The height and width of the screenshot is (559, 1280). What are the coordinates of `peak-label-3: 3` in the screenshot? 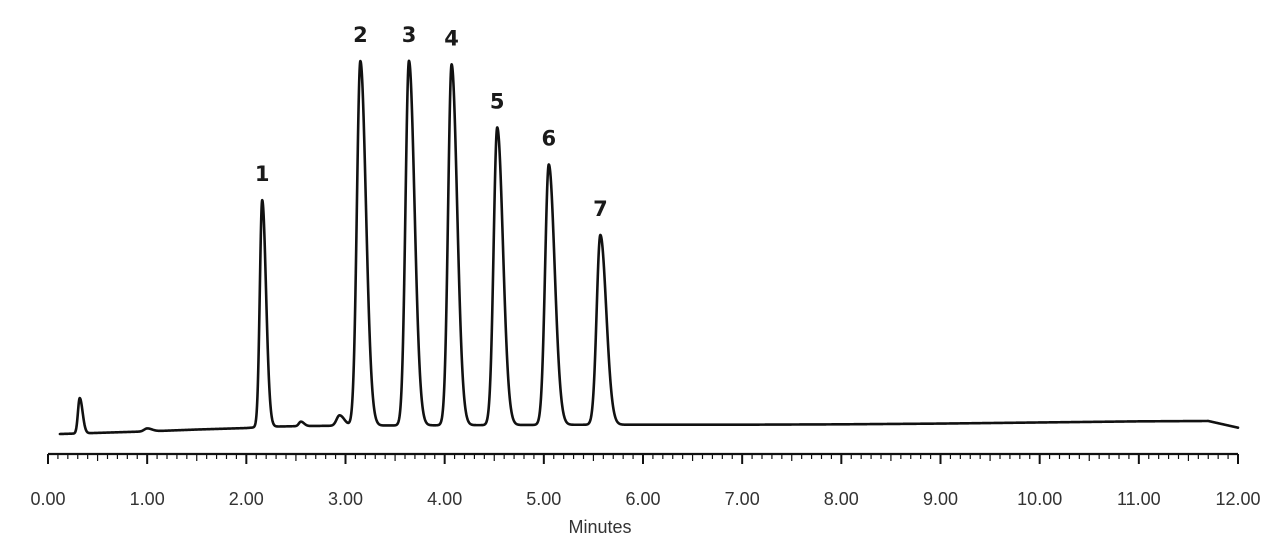 It's located at (409, 35).